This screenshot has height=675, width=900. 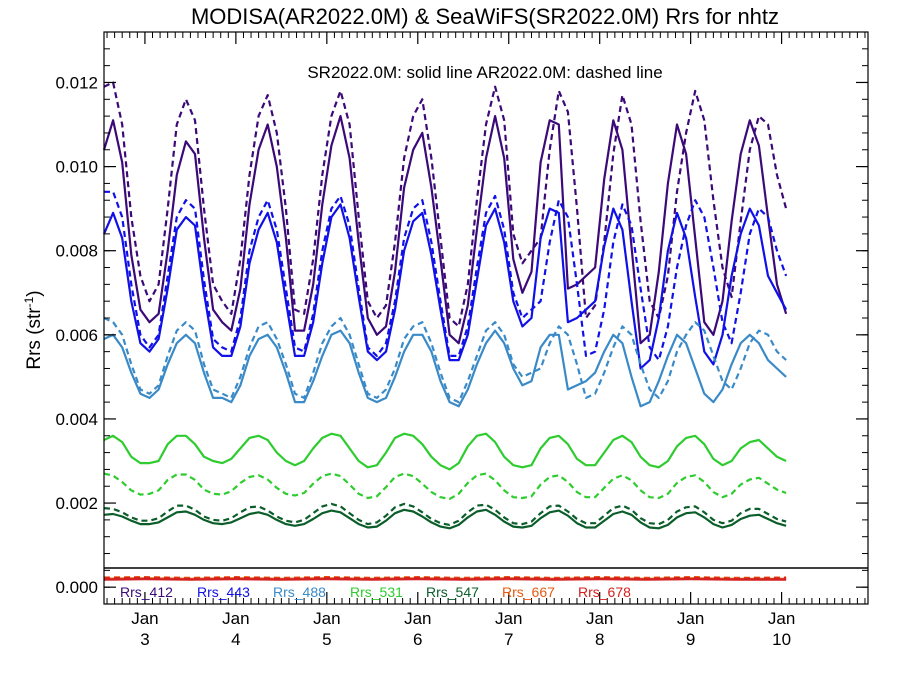 I want to click on y-axis-label: Rrs (str-1), so click(x=33, y=329).